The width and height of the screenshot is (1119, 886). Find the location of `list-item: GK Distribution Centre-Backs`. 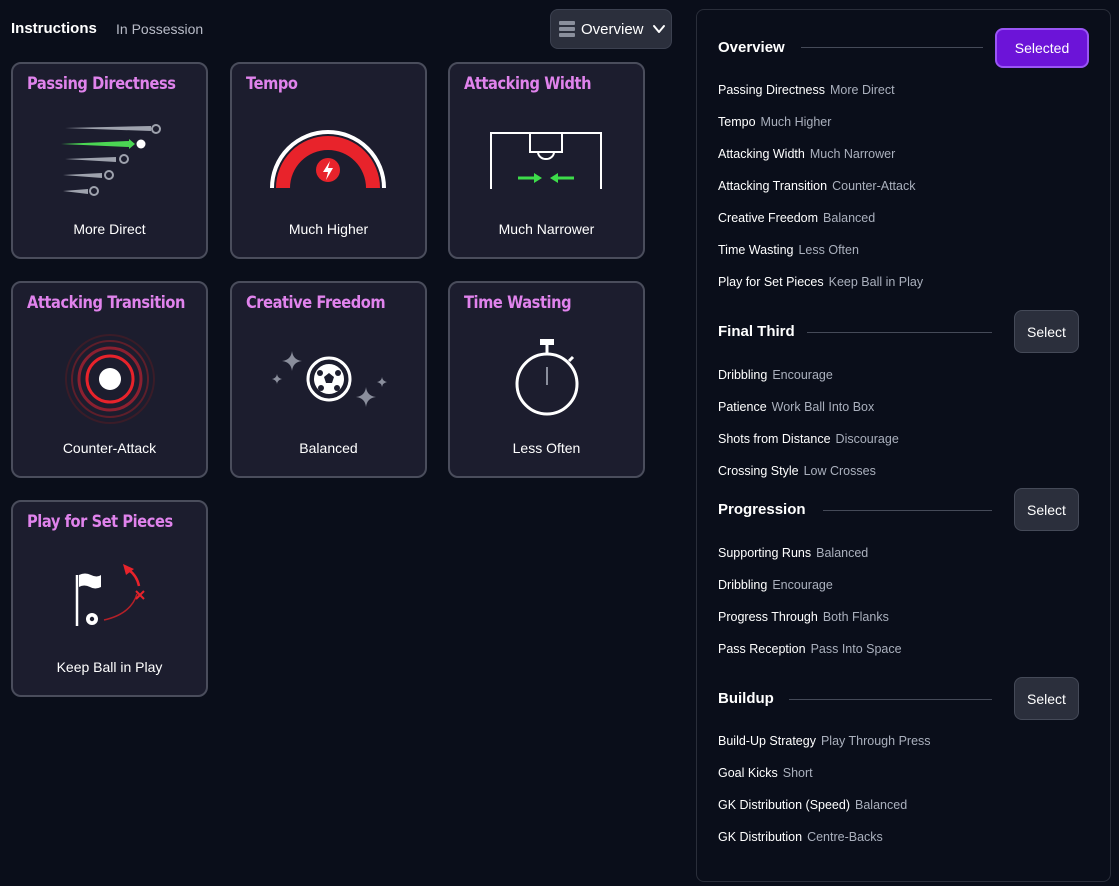

list-item: GK Distribution Centre-Backs is located at coordinates (800, 837).